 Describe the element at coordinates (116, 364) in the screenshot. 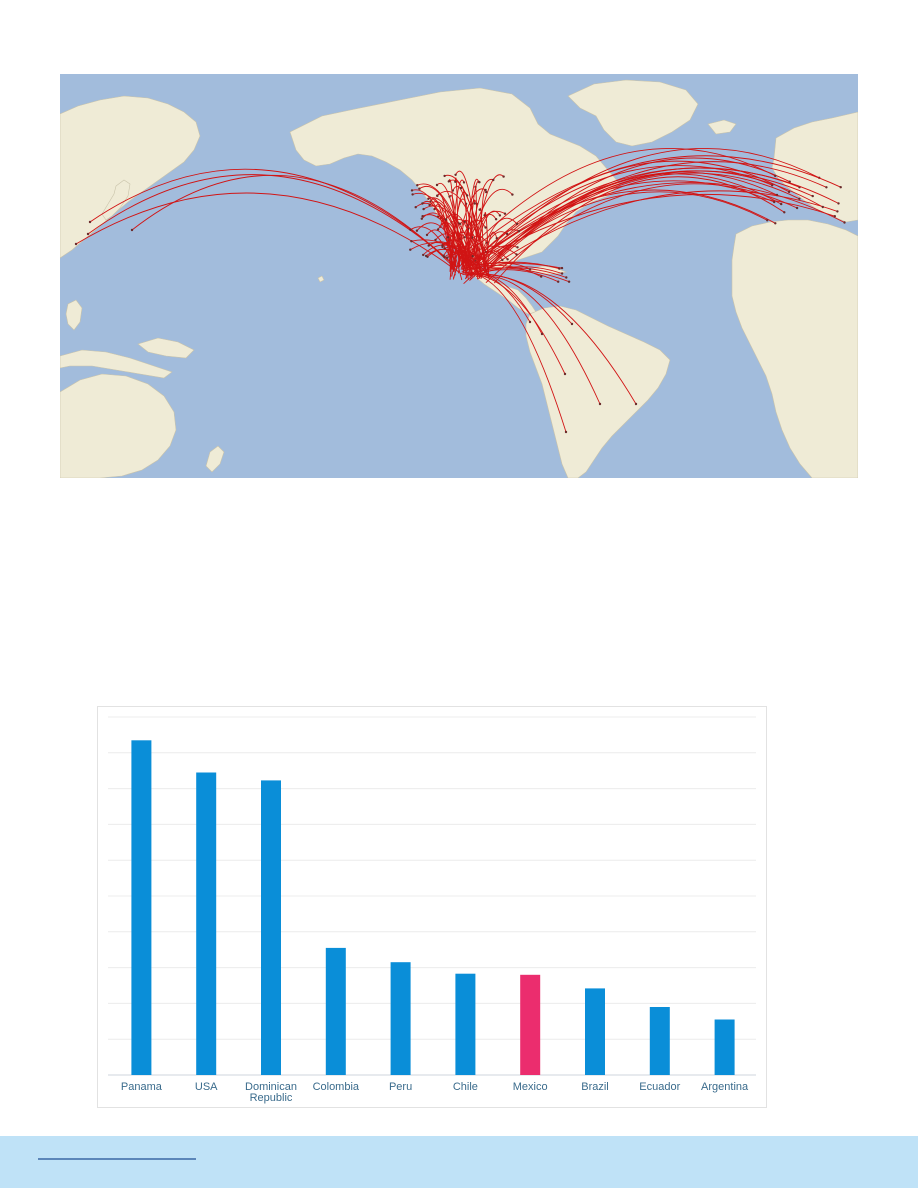

I see `land-indonesia` at that location.